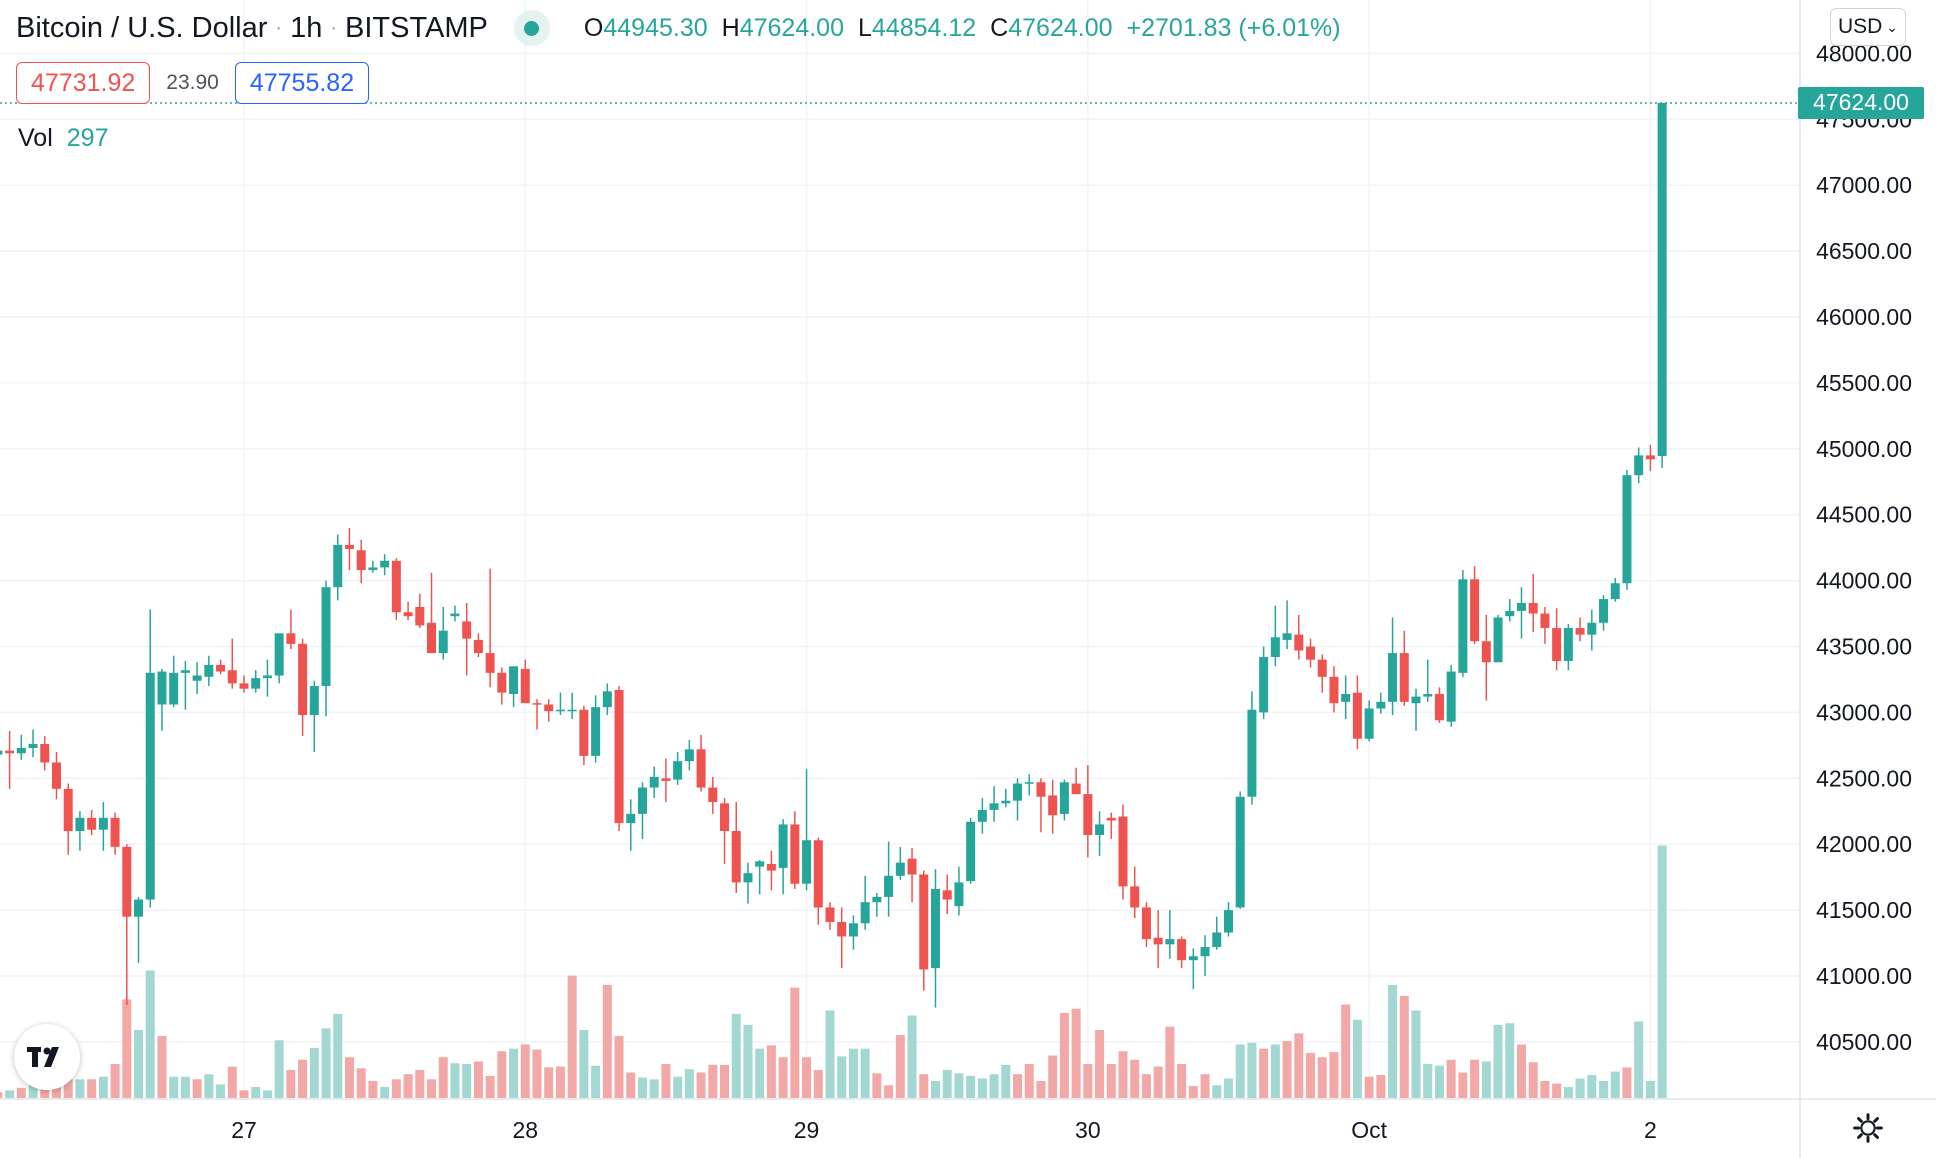  I want to click on volume-legend: Vol 297, so click(63, 138).